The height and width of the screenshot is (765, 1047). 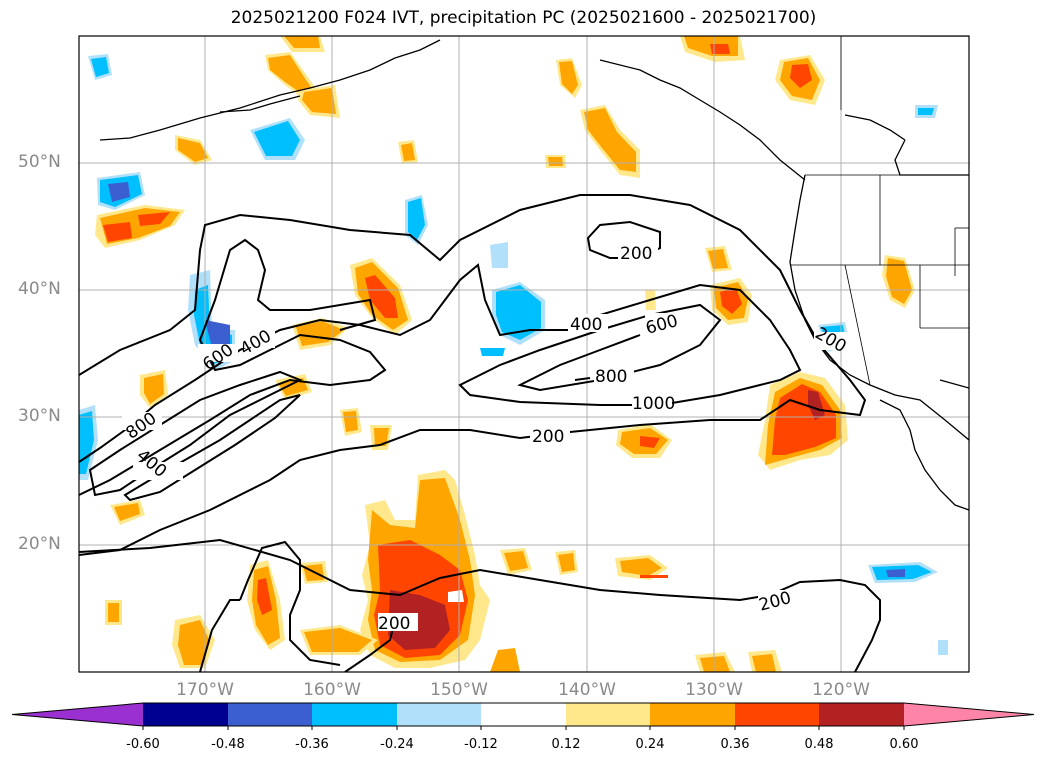 What do you see at coordinates (39, 162) in the screenshot?
I see `lat-tick-label: 50°N` at bounding box center [39, 162].